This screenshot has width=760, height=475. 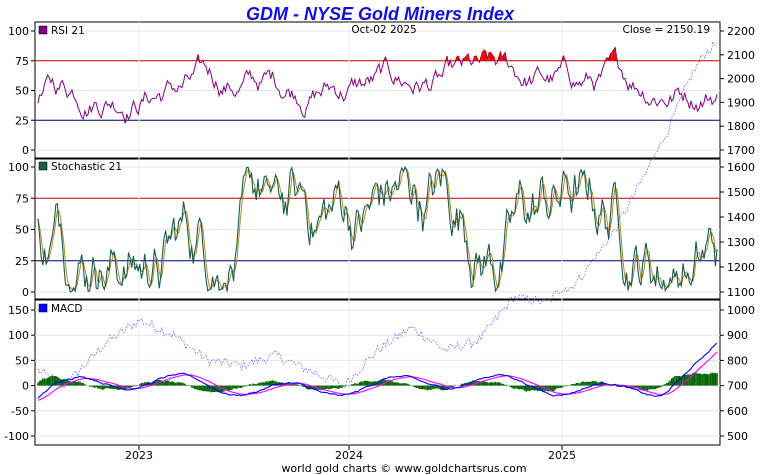 I want to click on right-tick-label: 1100, so click(x=741, y=292).